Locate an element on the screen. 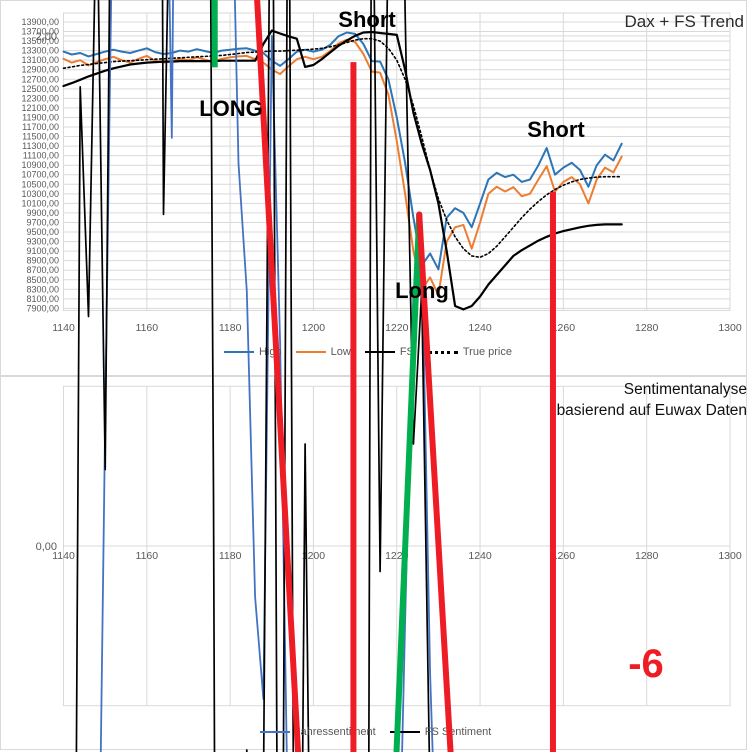 The width and height of the screenshot is (755, 752). trade-label-long: LONG is located at coordinates (231, 108).